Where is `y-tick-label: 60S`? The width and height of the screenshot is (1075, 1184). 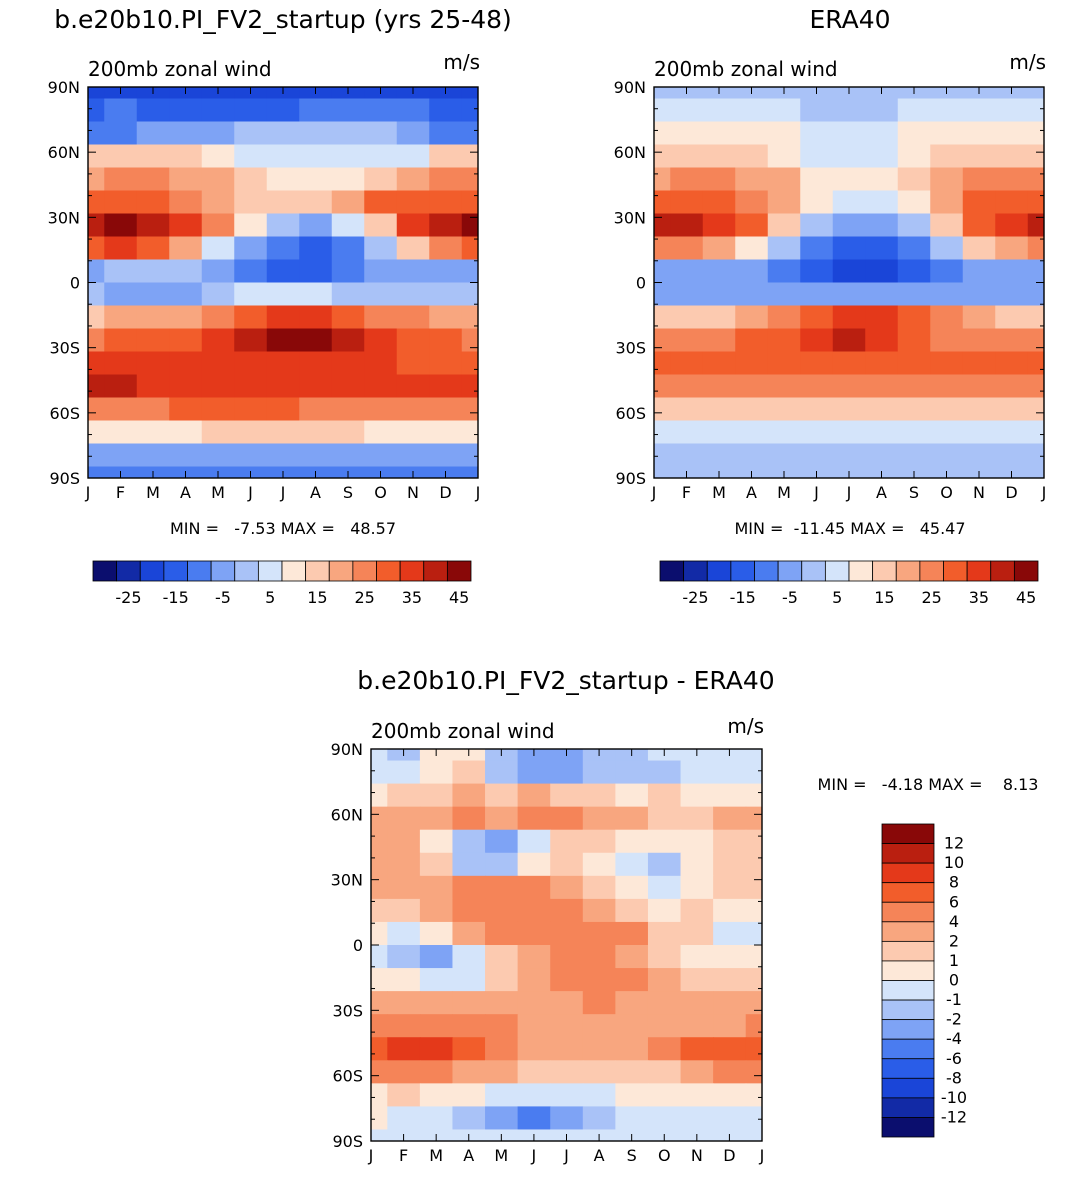 y-tick-label: 60S is located at coordinates (630, 413).